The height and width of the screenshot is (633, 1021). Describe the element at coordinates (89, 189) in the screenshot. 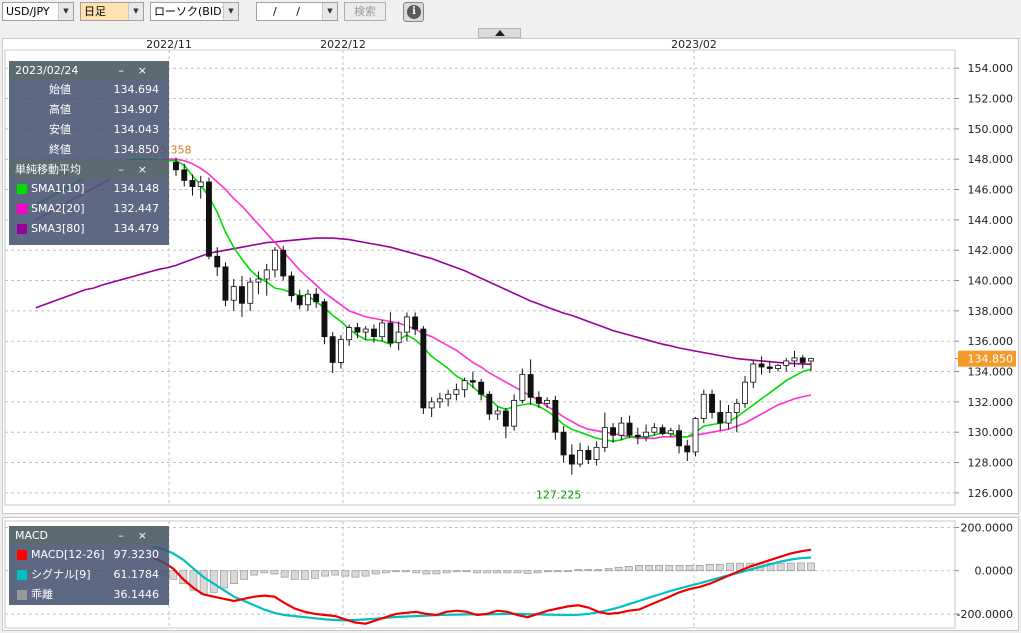

I see `sma-row: SMA1[10] 134.148` at that location.